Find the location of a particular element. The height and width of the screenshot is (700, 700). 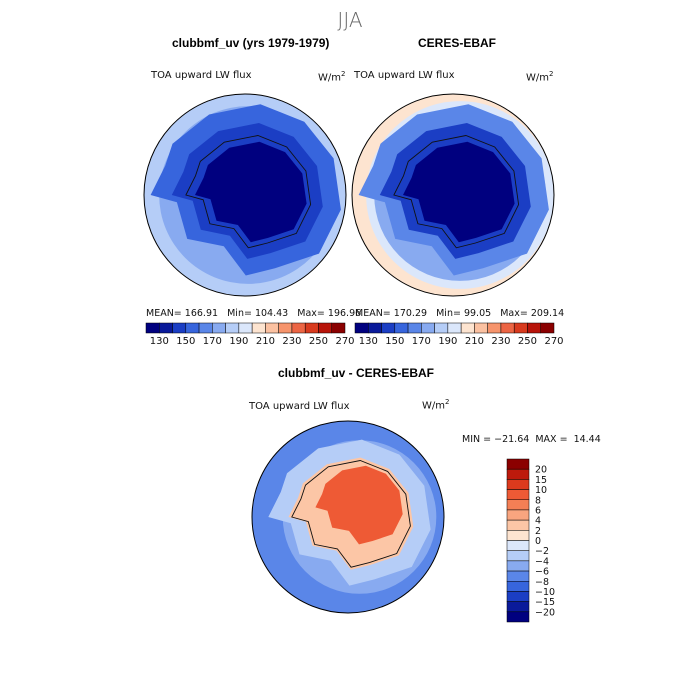

colorbar-panel2: 130 150 170 190 210 230 250 270 is located at coordinates (459, 334).